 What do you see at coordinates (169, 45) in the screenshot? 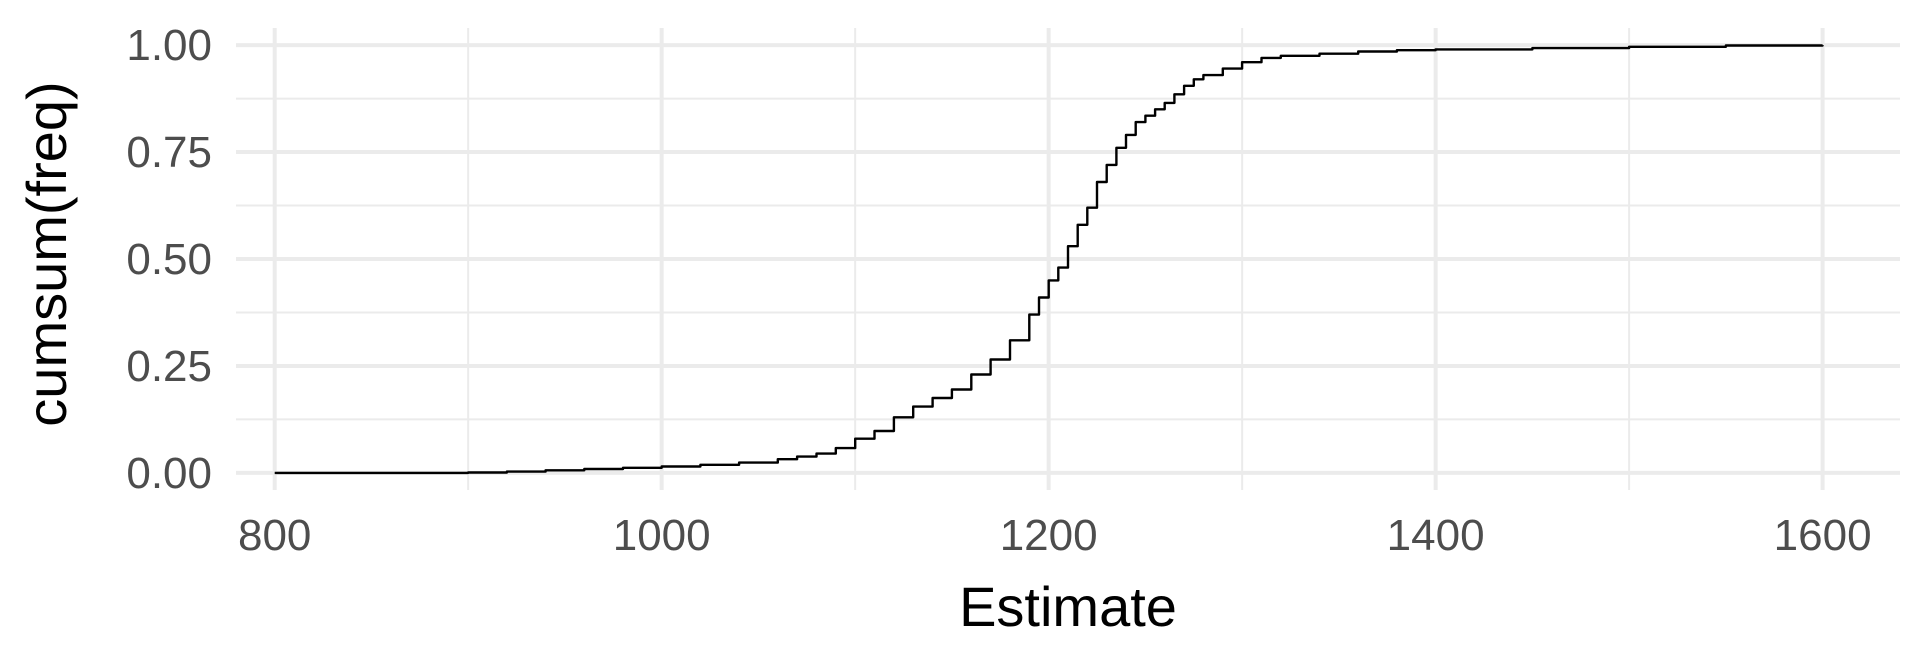
I see `y-tick-label: 1.00` at bounding box center [169, 45].